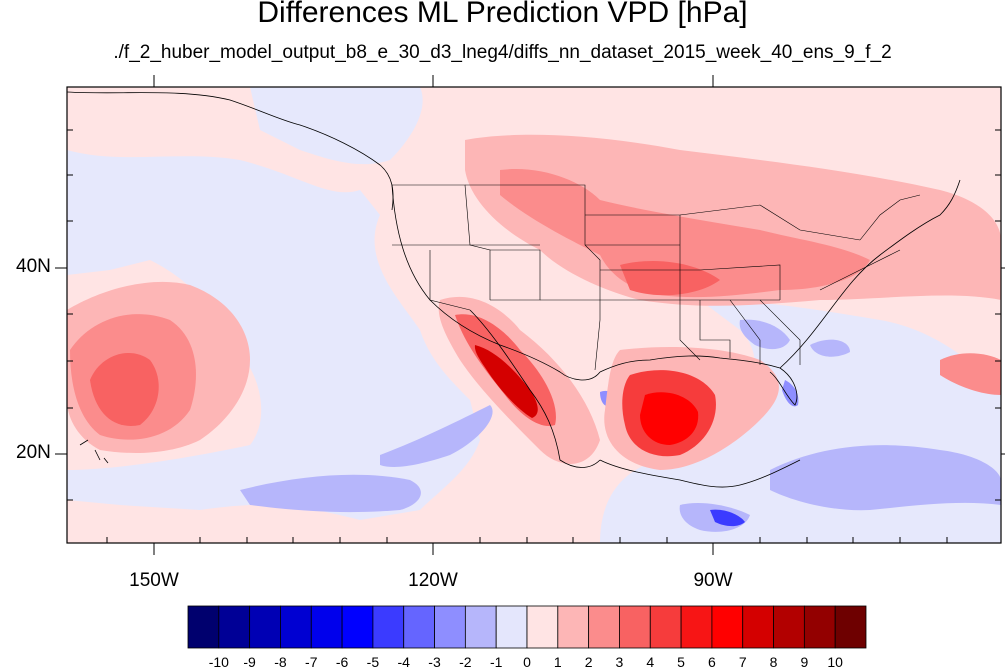  I want to click on lat-label-40n: 40N, so click(33, 266).